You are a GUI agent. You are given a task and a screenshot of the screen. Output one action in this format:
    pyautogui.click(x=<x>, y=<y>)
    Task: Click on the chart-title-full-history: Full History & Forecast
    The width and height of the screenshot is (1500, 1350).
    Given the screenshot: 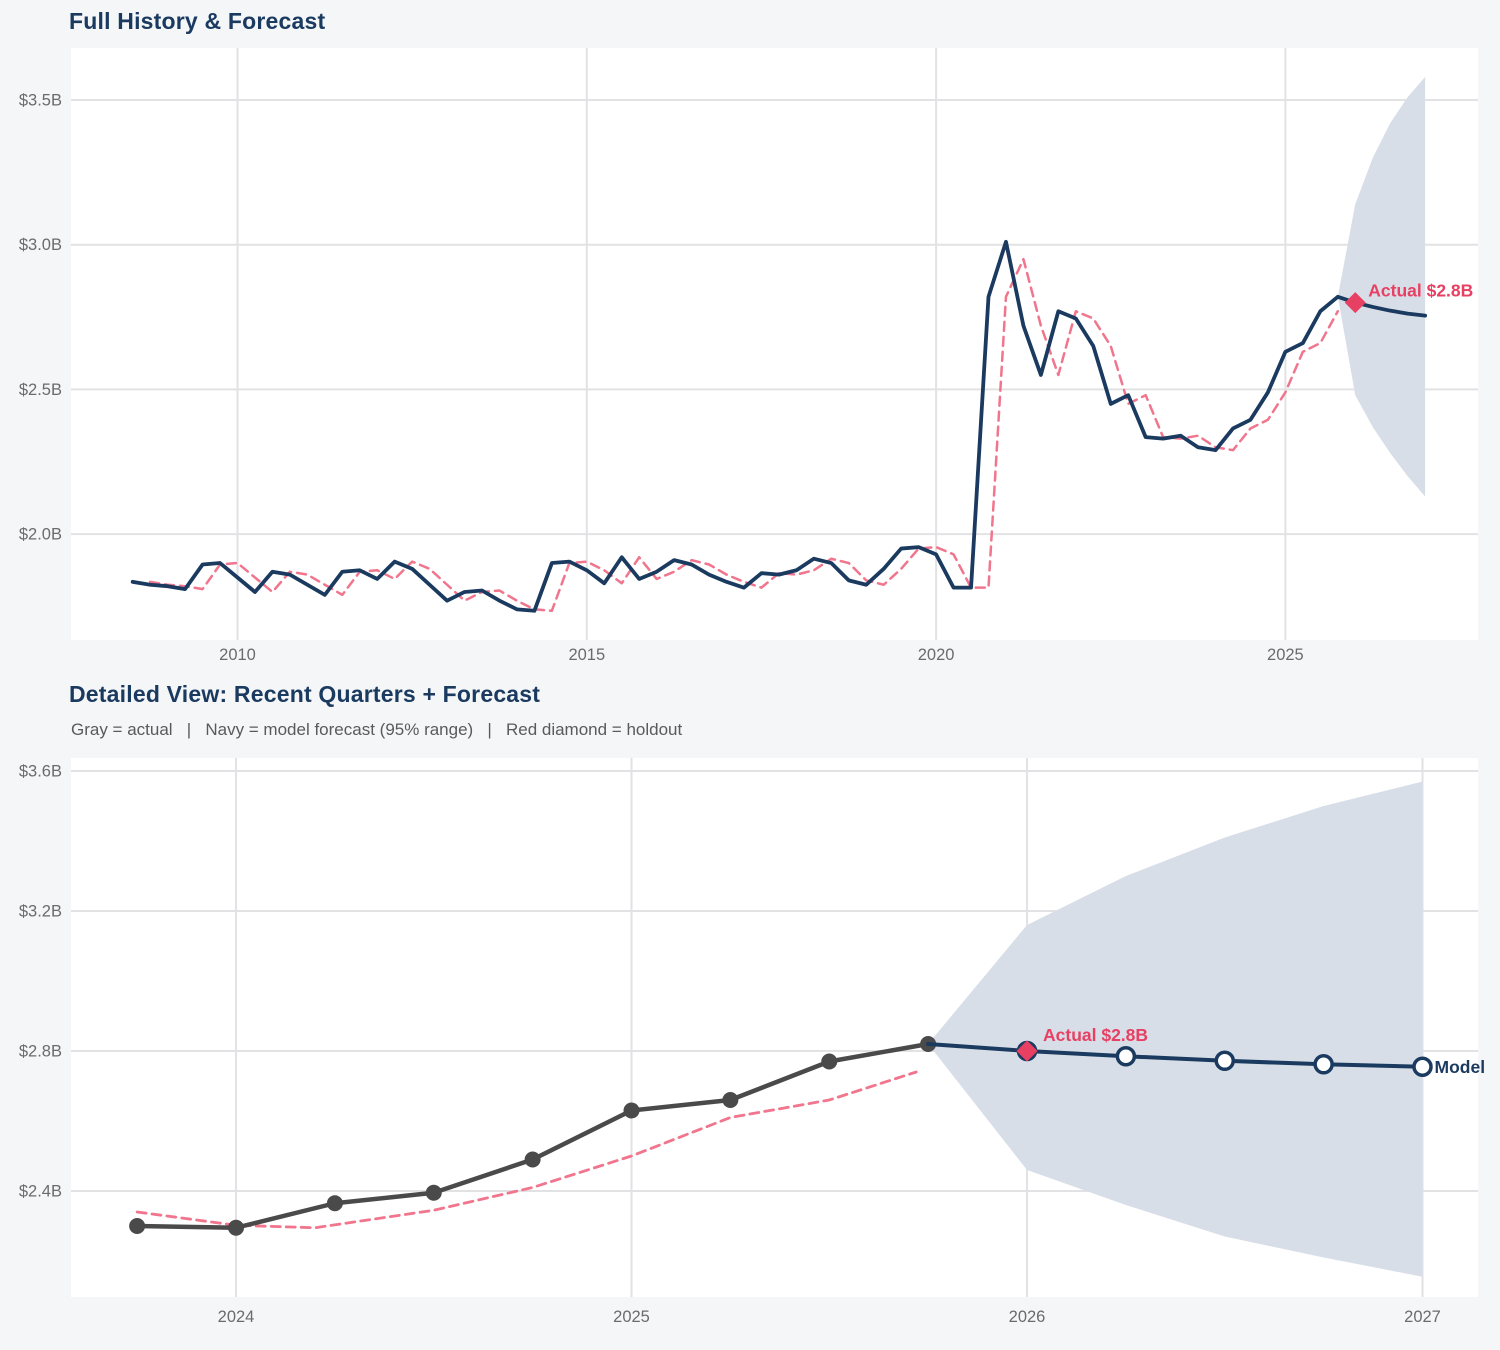 What is the action you would take?
    pyautogui.click(x=197, y=21)
    